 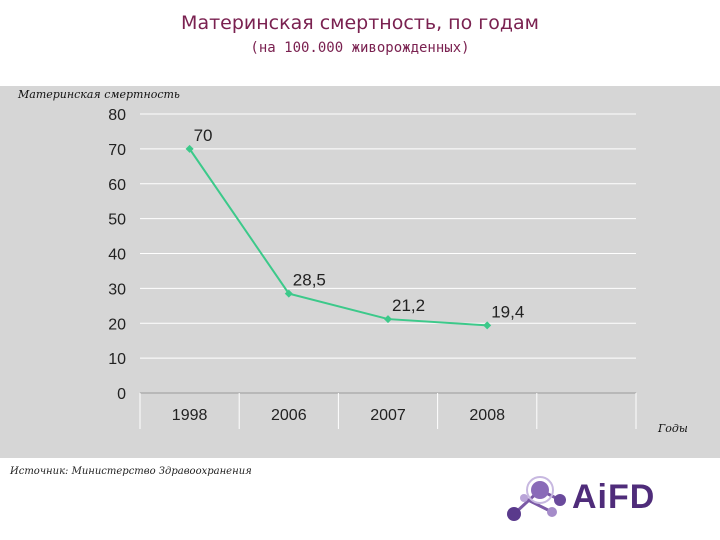 What do you see at coordinates (117, 150) in the screenshot?
I see `y-tick-label: 70` at bounding box center [117, 150].